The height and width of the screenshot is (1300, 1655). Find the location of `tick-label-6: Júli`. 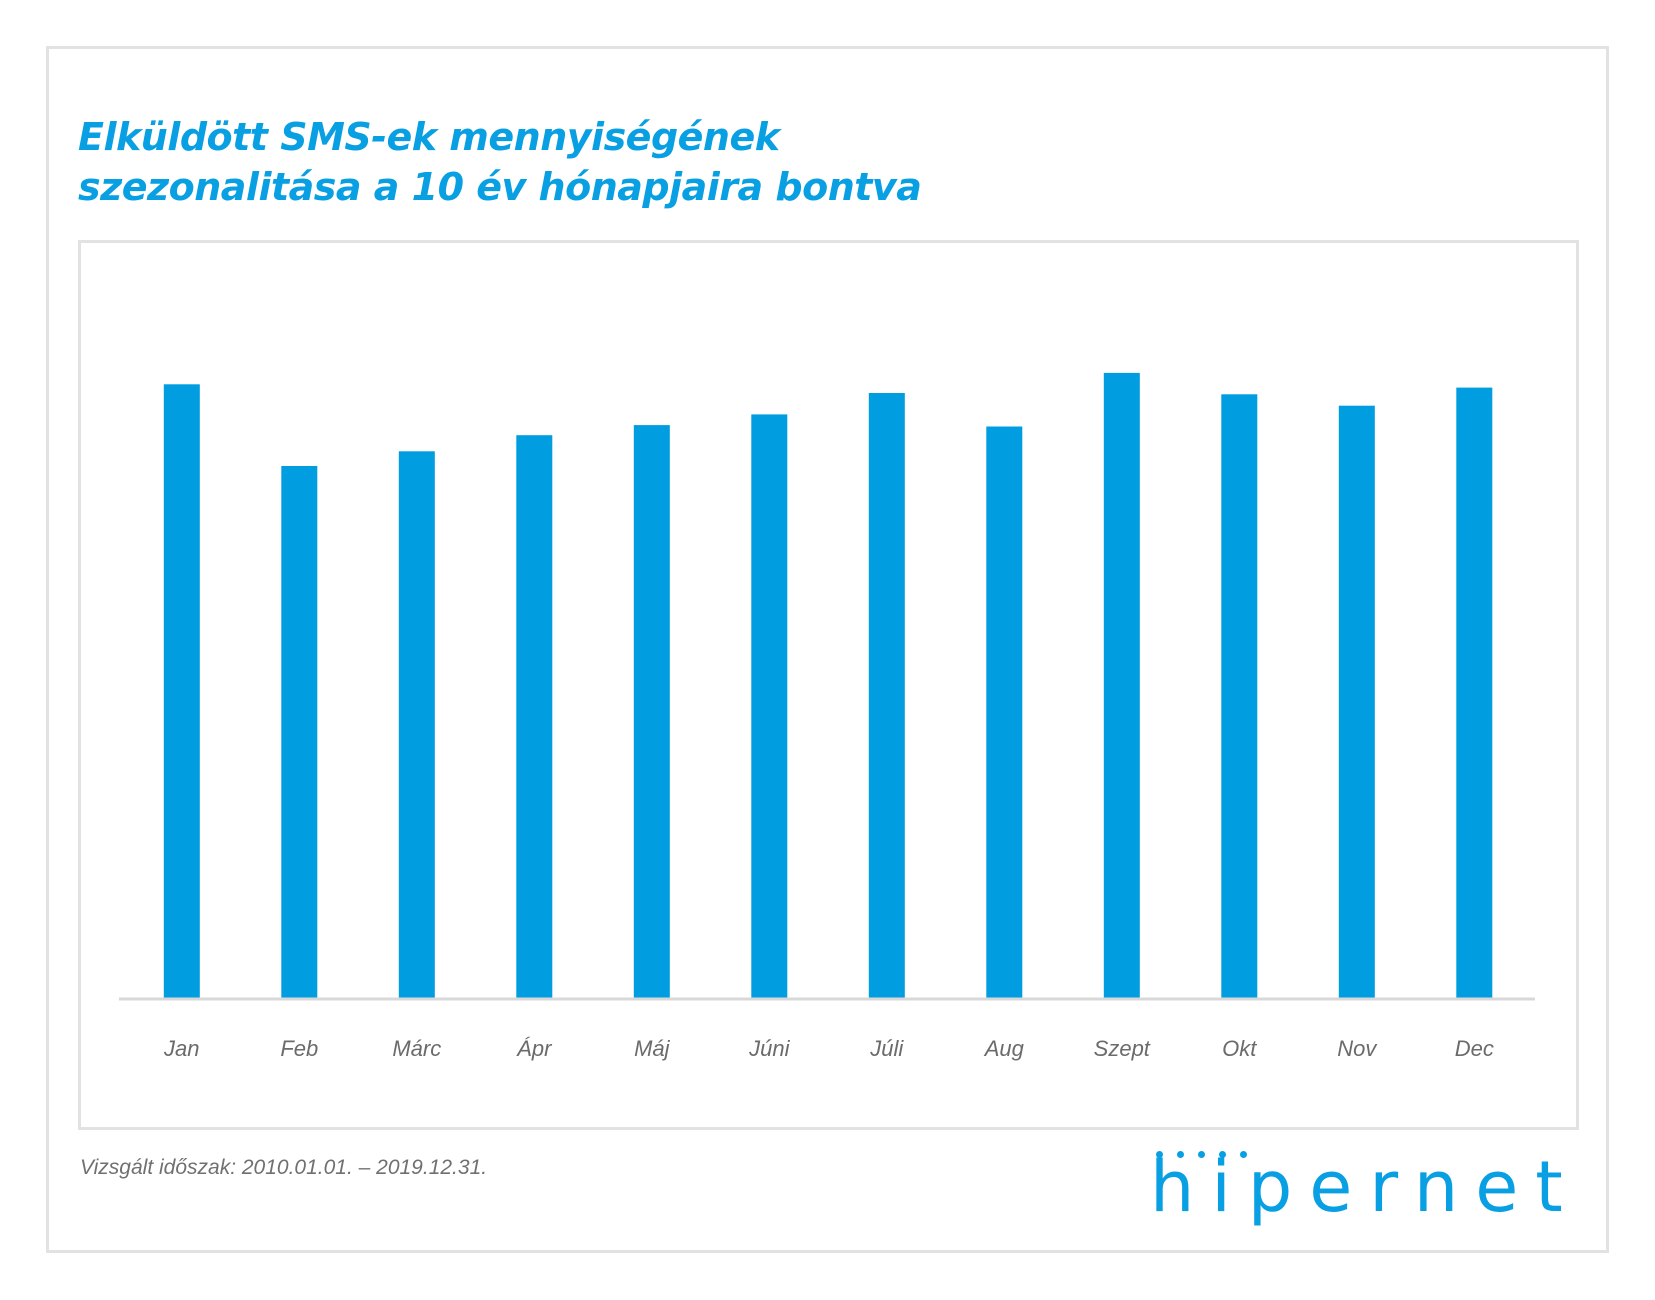

tick-label-6: Júli is located at coordinates (886, 1048).